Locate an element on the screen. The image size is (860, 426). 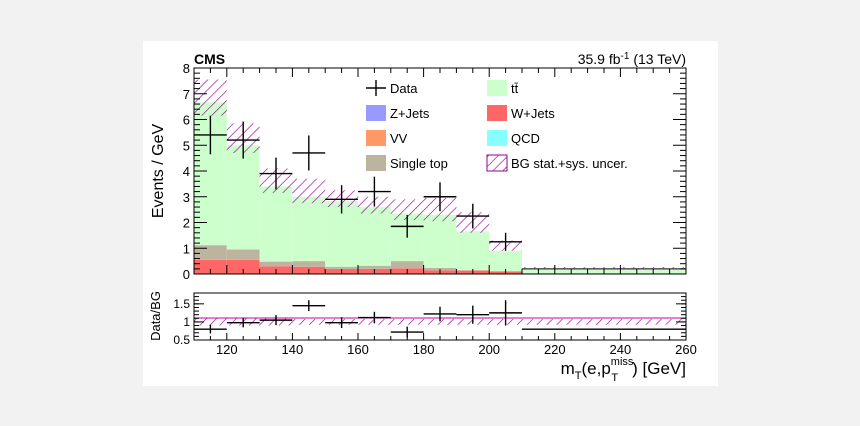
legend-label-tt: tt̄ is located at coordinates (515, 88).